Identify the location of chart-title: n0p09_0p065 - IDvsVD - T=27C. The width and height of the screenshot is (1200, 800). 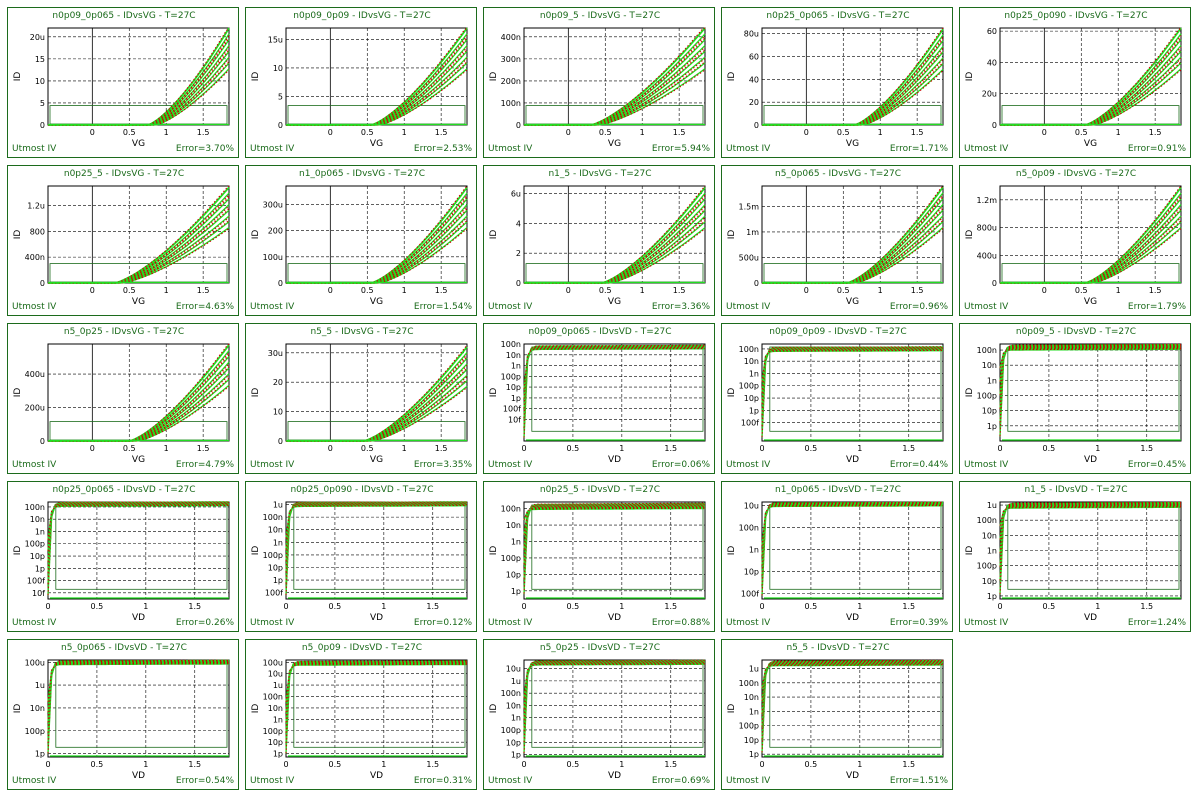
(600, 332).